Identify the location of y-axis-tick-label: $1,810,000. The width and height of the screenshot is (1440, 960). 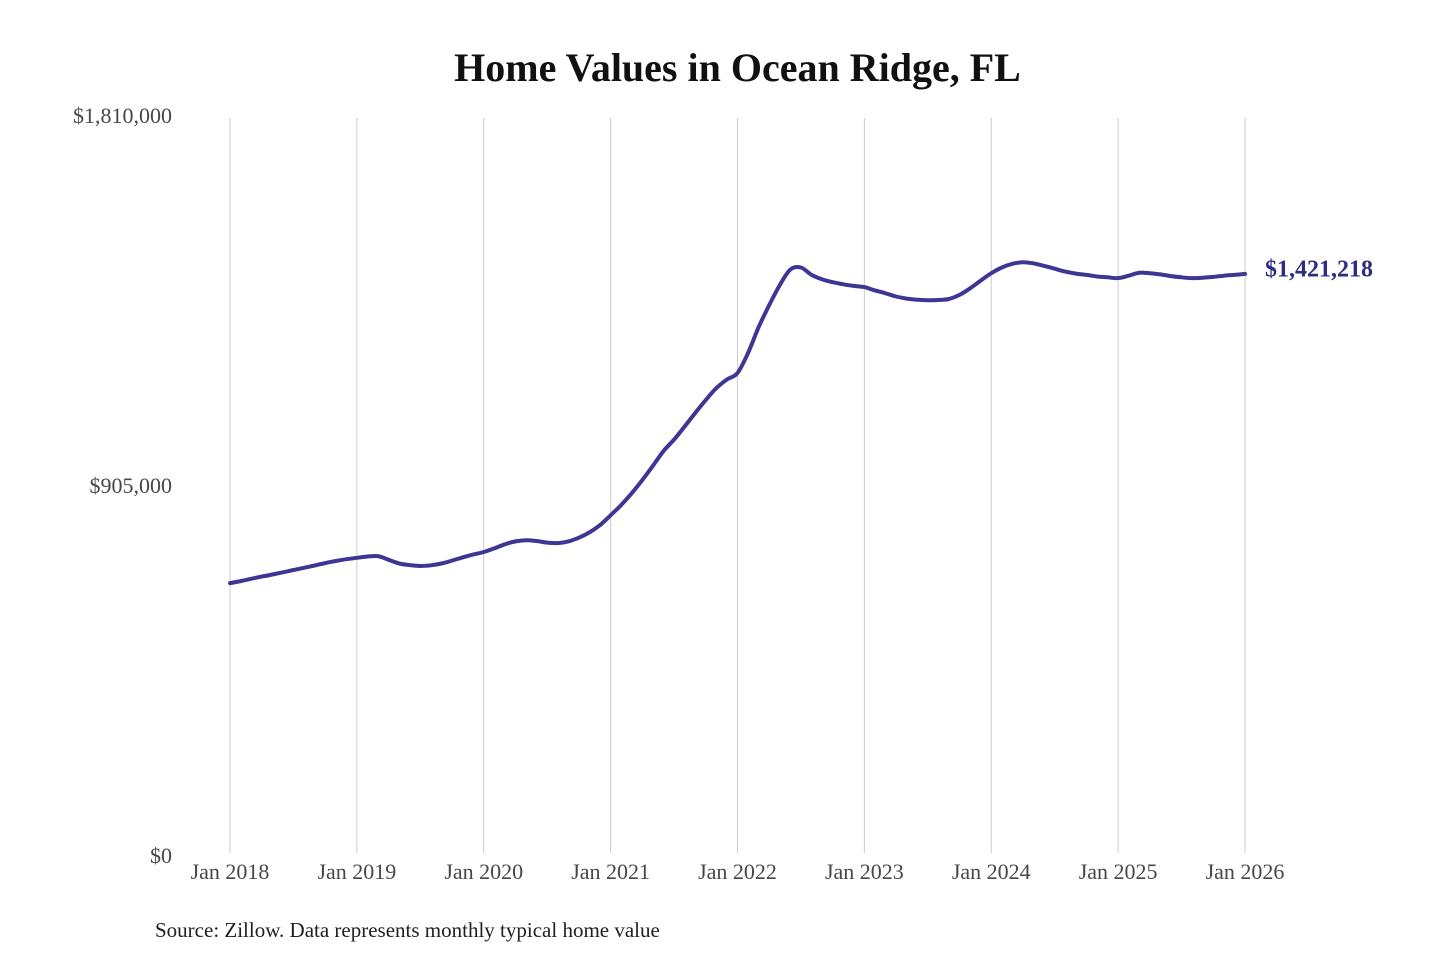
(122, 115).